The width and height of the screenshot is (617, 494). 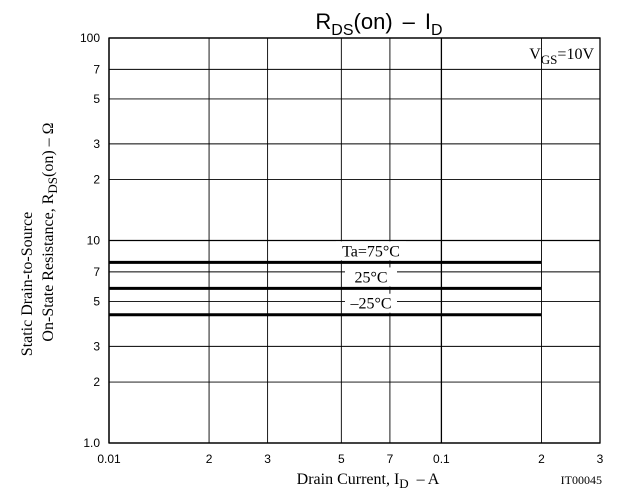 What do you see at coordinates (441, 459) in the screenshot?
I see `x-tick-label: 0.1` at bounding box center [441, 459].